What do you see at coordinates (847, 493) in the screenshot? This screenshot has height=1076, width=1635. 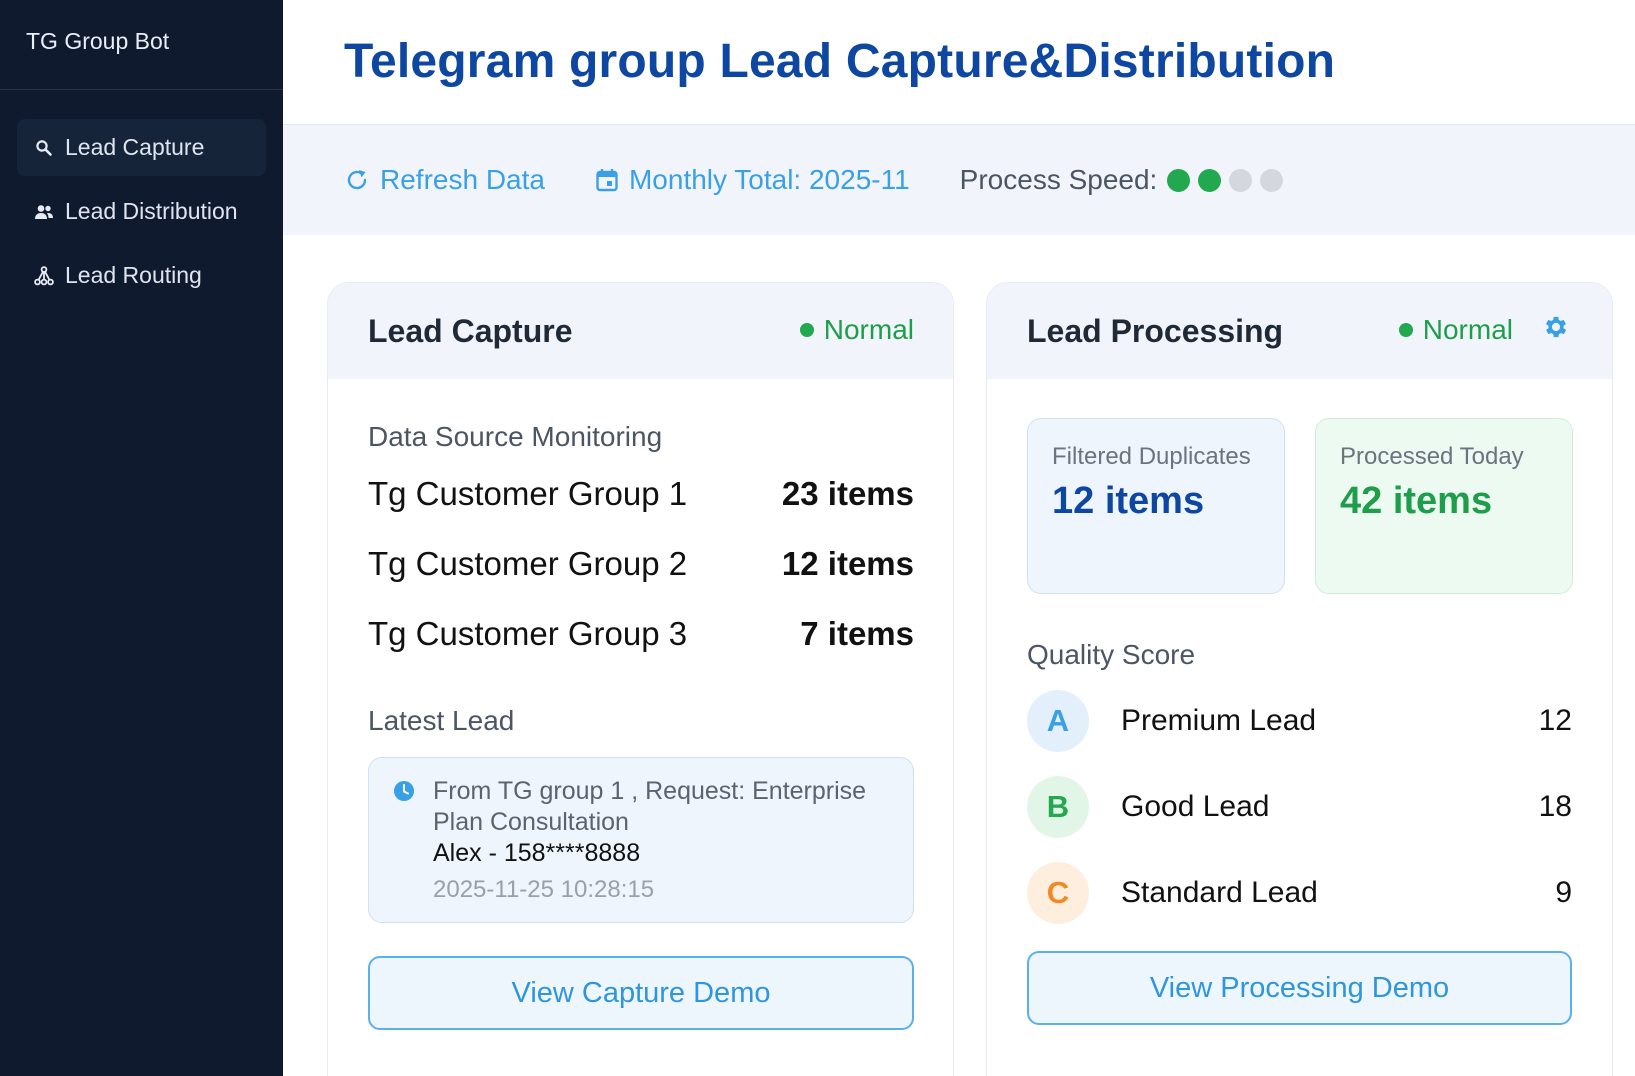 I see `source-count: 23 items` at bounding box center [847, 493].